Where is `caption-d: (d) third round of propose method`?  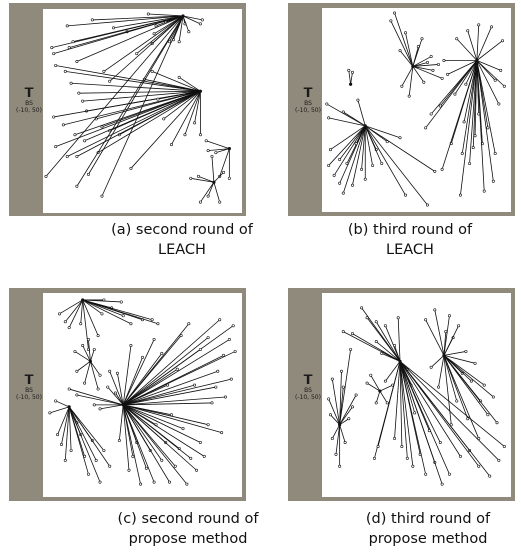
caption-d: (d) third round of propose method is located at coordinates (428, 529).